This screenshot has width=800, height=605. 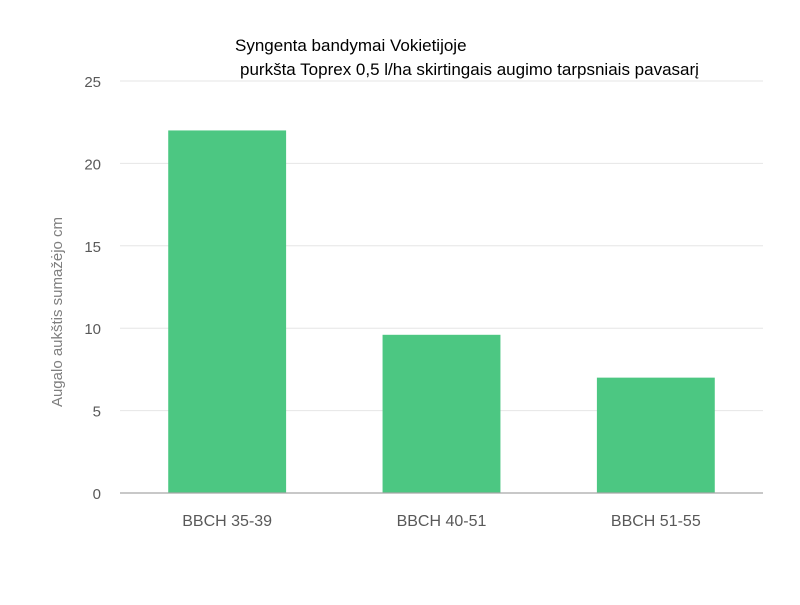 What do you see at coordinates (227, 521) in the screenshot?
I see `x-tick-label: BBCH 35-39` at bounding box center [227, 521].